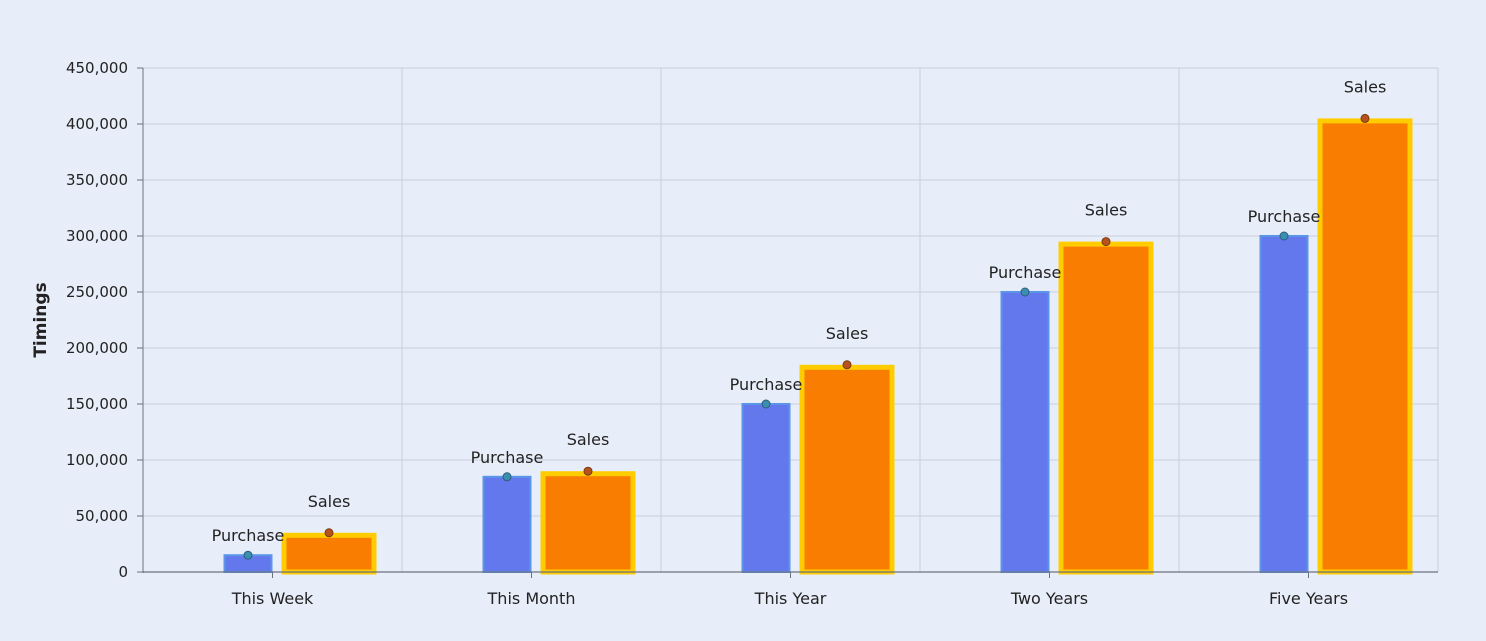  Describe the element at coordinates (97, 460) in the screenshot. I see `y-tick-label: 100,000` at that location.